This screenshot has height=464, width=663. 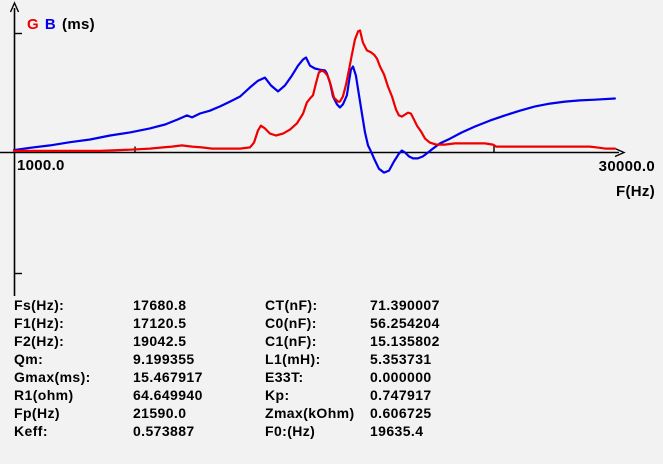 What do you see at coordinates (31, 431) in the screenshot?
I see `param-label: Keff:` at bounding box center [31, 431].